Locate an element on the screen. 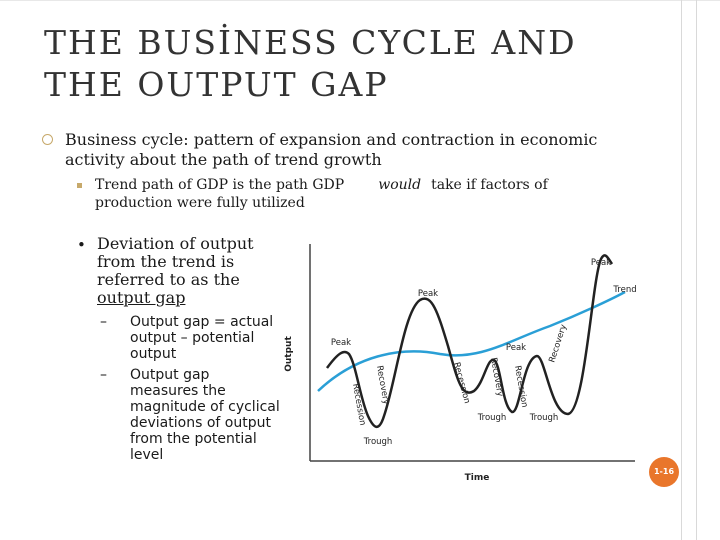 This screenshot has height=540, width=720. output-gap-term: output gap is located at coordinates (141, 297).